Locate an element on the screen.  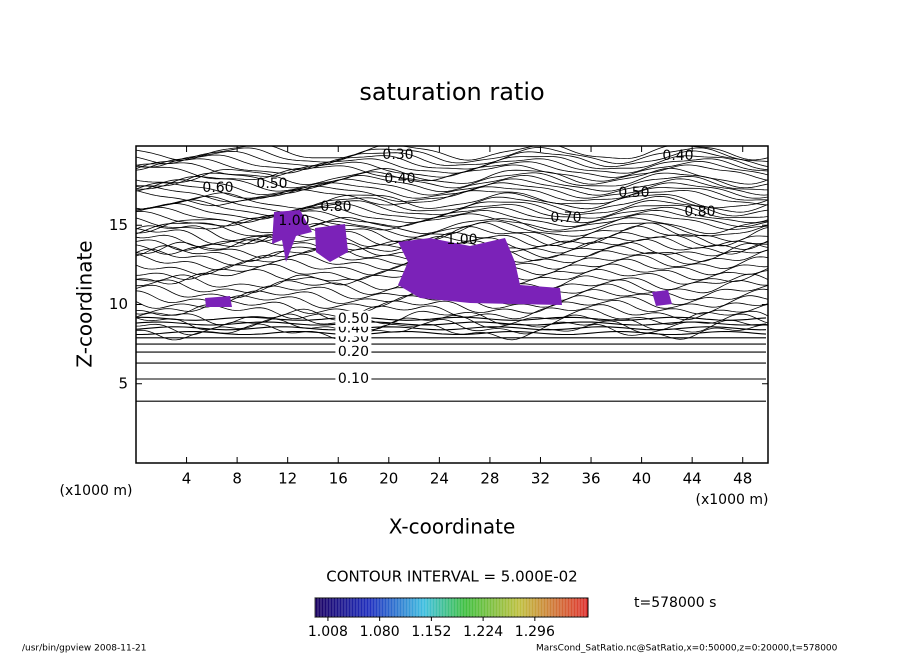
x-tick-label: 48 is located at coordinates (742, 479).